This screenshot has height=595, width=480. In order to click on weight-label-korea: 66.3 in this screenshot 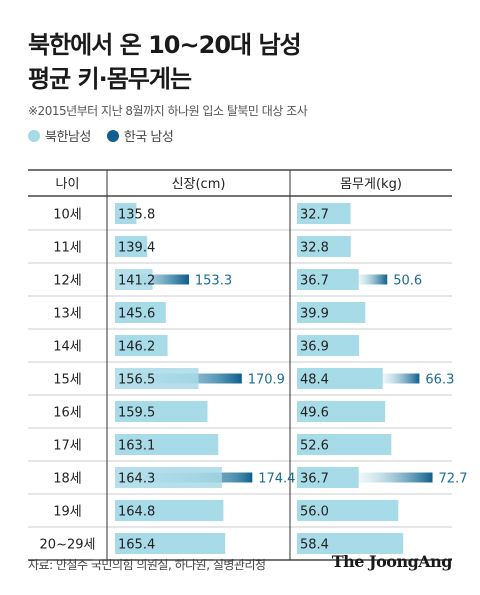, I will do `click(439, 380)`.